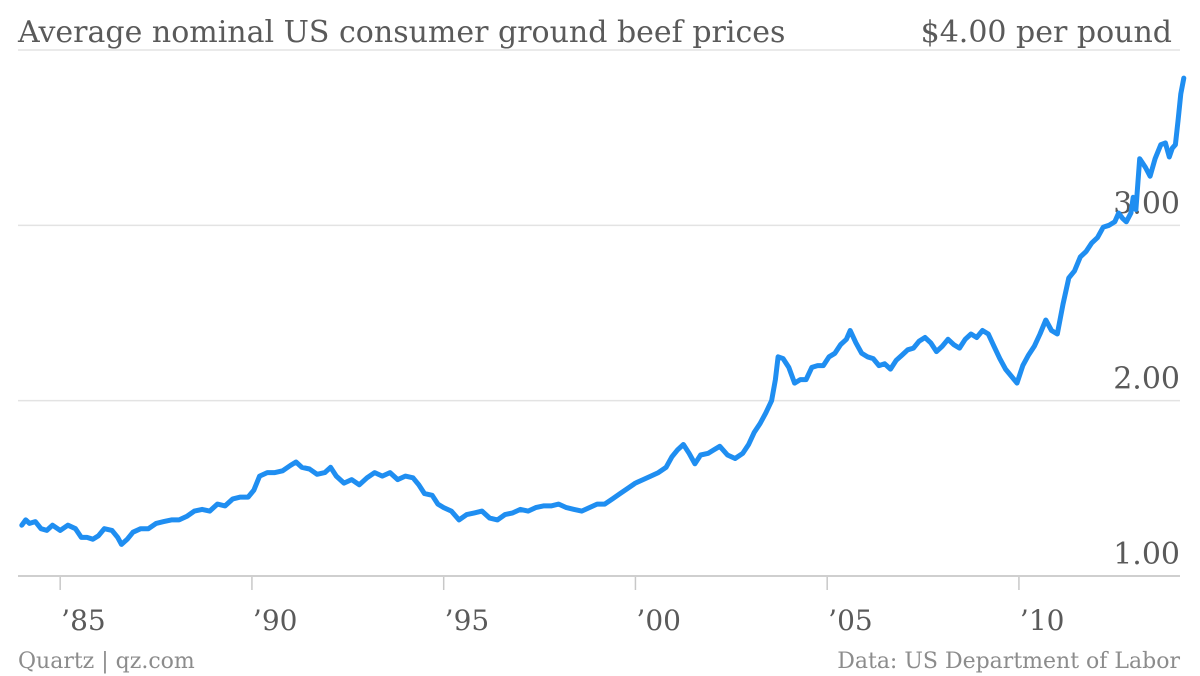 This screenshot has height=676, width=1200. What do you see at coordinates (467, 620) in the screenshot?
I see `x-tick-label: ’95` at bounding box center [467, 620].